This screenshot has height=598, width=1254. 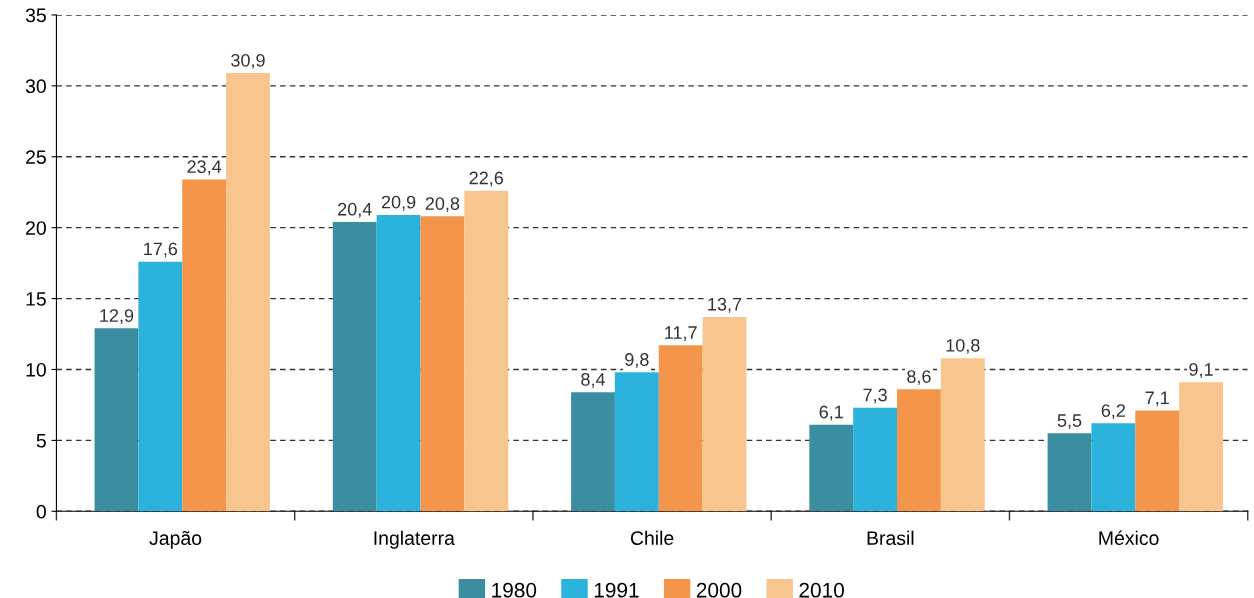 What do you see at coordinates (41, 441) in the screenshot?
I see `y-tick-label: 5` at bounding box center [41, 441].